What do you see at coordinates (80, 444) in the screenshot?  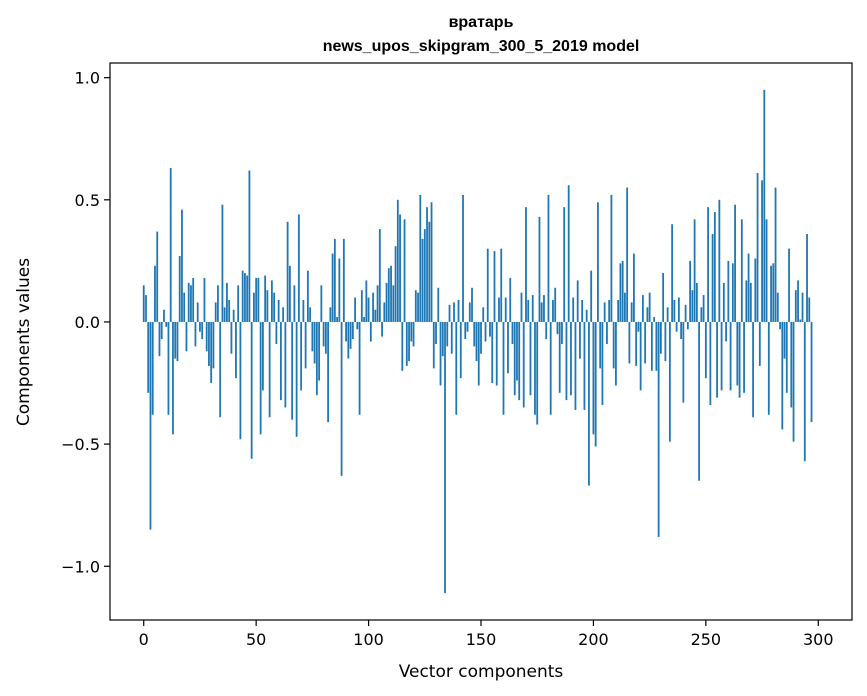 I see `y-tick-label: −0.5` at bounding box center [80, 444].